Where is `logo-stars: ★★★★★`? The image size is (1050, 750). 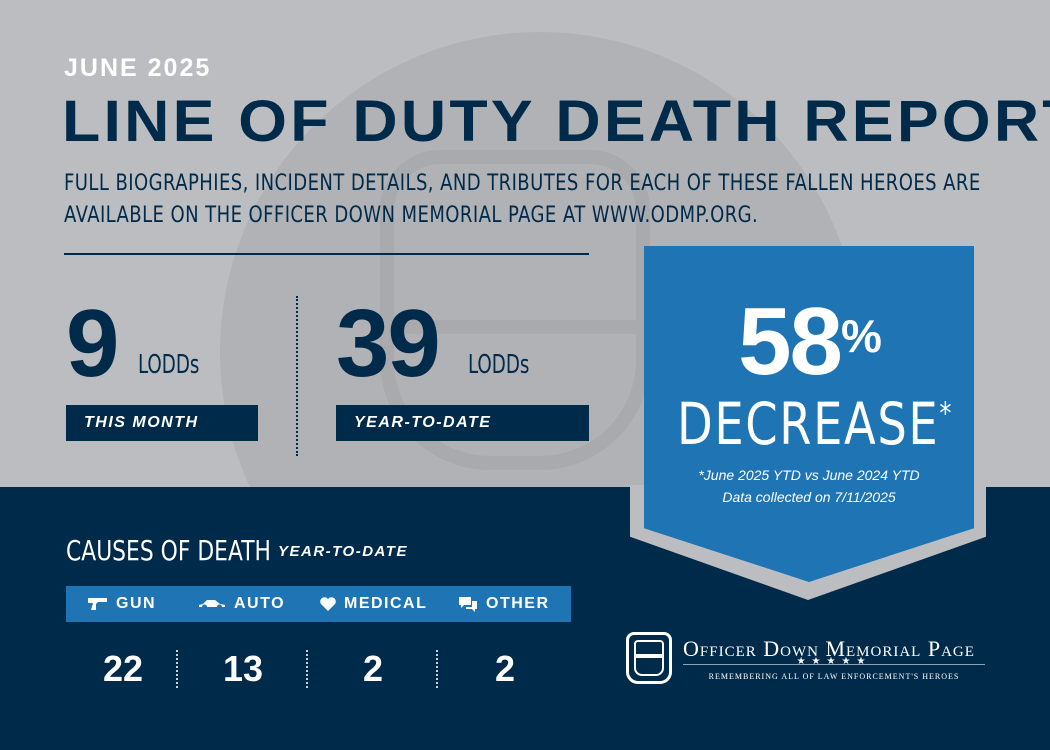 logo-stars: ★★★★★ is located at coordinates (834, 661).